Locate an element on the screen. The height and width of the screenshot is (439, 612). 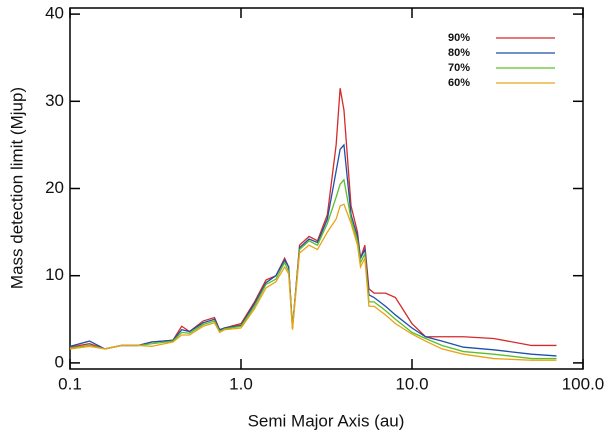
x-tick-label: 10.0 is located at coordinates (411, 383).